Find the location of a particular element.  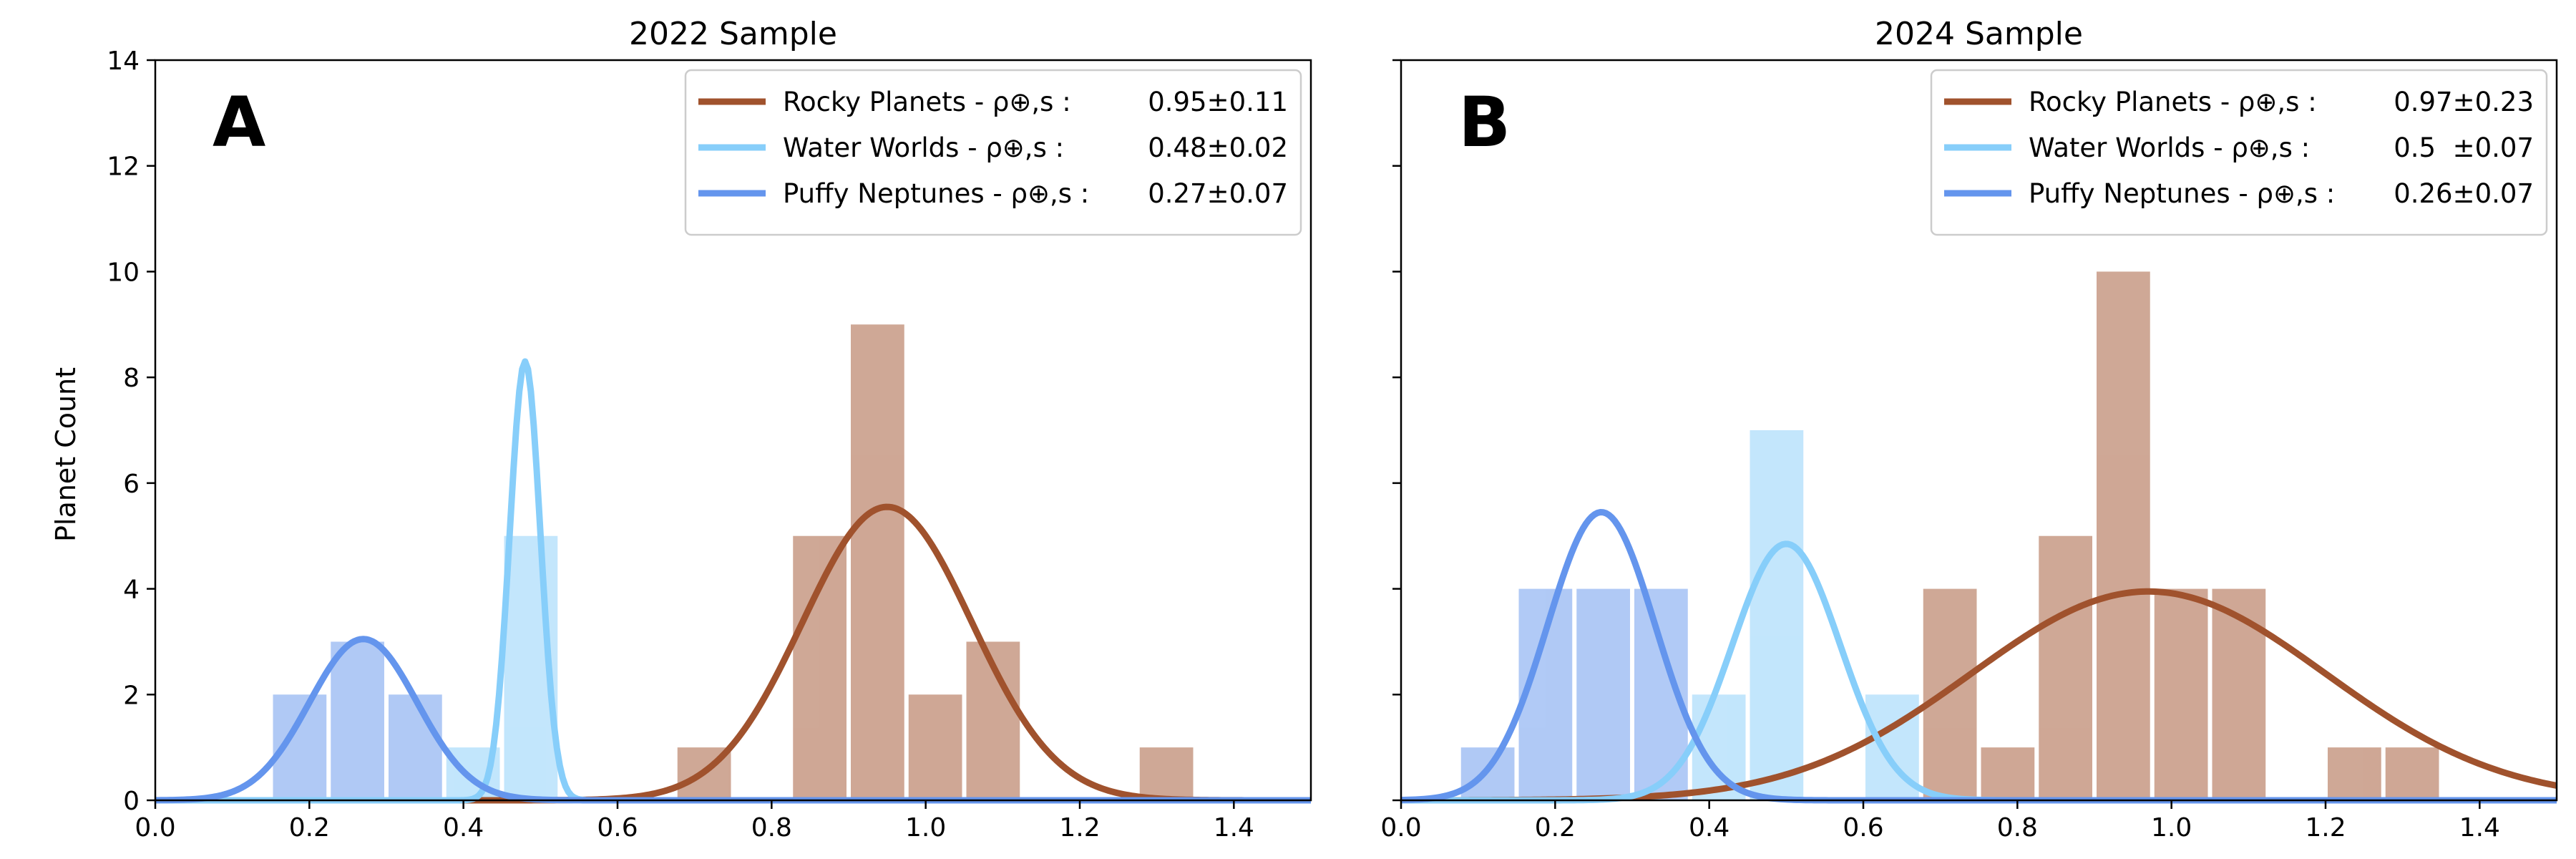

fit-curve-water-worlds is located at coordinates (1978, 672).